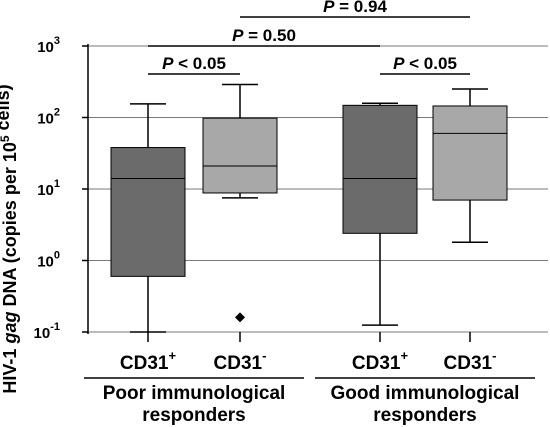 Image resolution: width=550 pixels, height=427 pixels. I want to click on significance-1: P < 0.05, so click(425, 64).